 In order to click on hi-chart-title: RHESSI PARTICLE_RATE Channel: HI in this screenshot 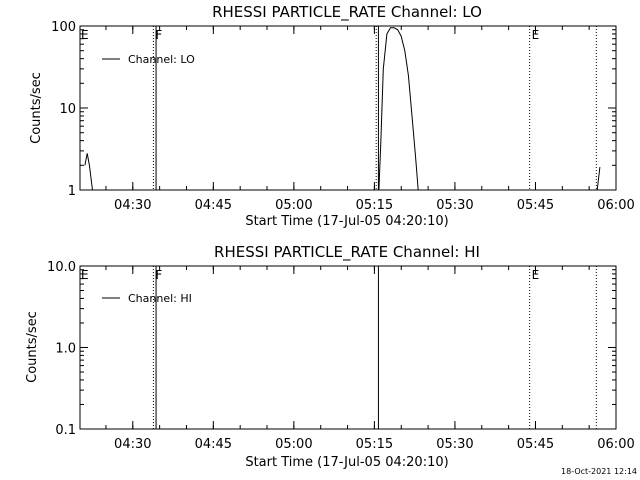, I will do `click(347, 252)`.